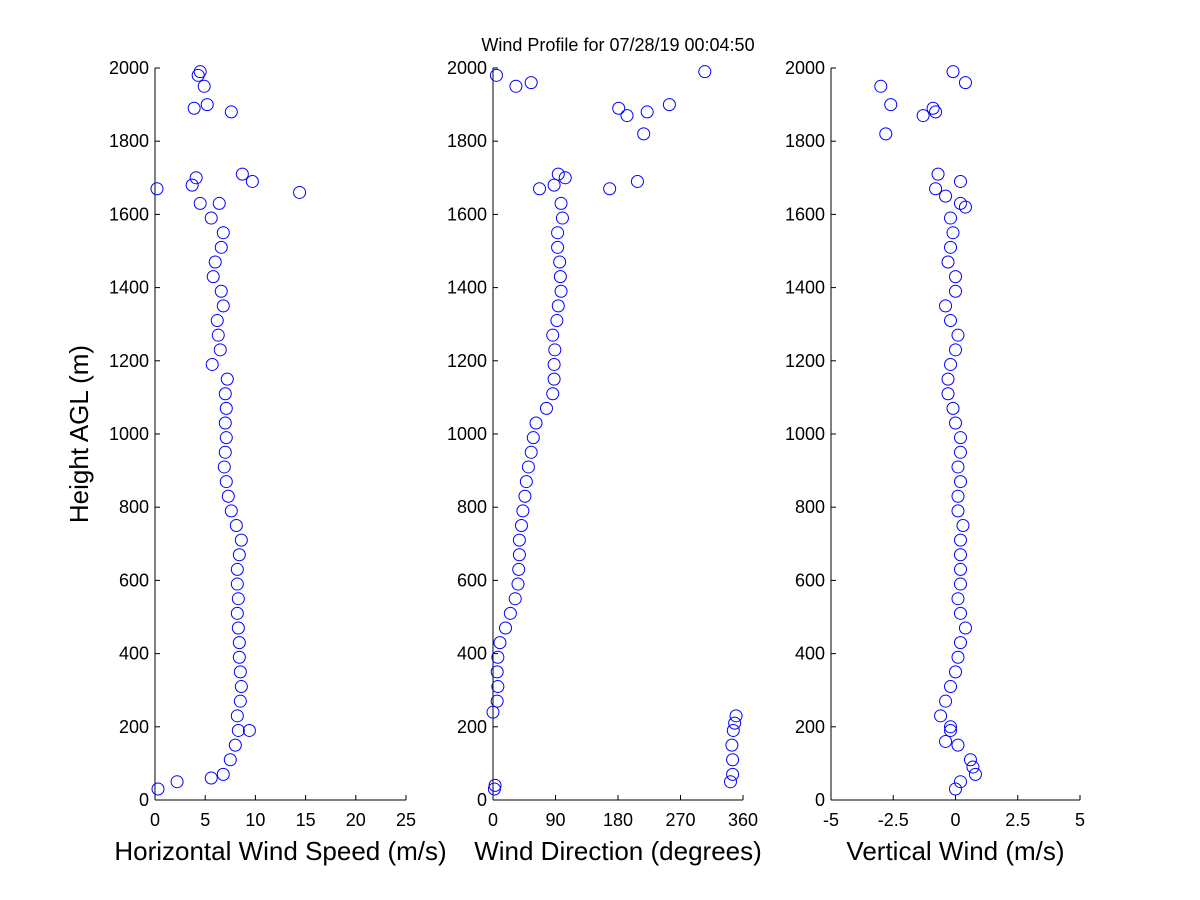  Describe the element at coordinates (893, 820) in the screenshot. I see `x-tick-label: -2.5` at that location.